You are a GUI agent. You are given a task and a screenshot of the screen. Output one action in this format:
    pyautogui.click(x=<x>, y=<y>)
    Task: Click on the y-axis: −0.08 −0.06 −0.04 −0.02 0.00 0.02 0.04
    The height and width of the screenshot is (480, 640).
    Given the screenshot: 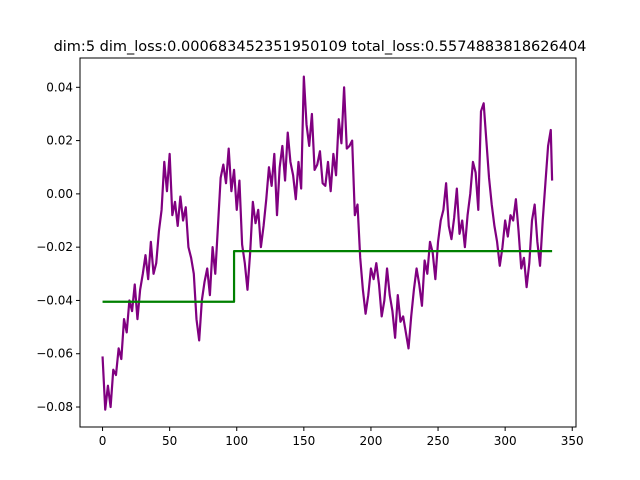 What is the action you would take?
    pyautogui.click(x=58, y=247)
    